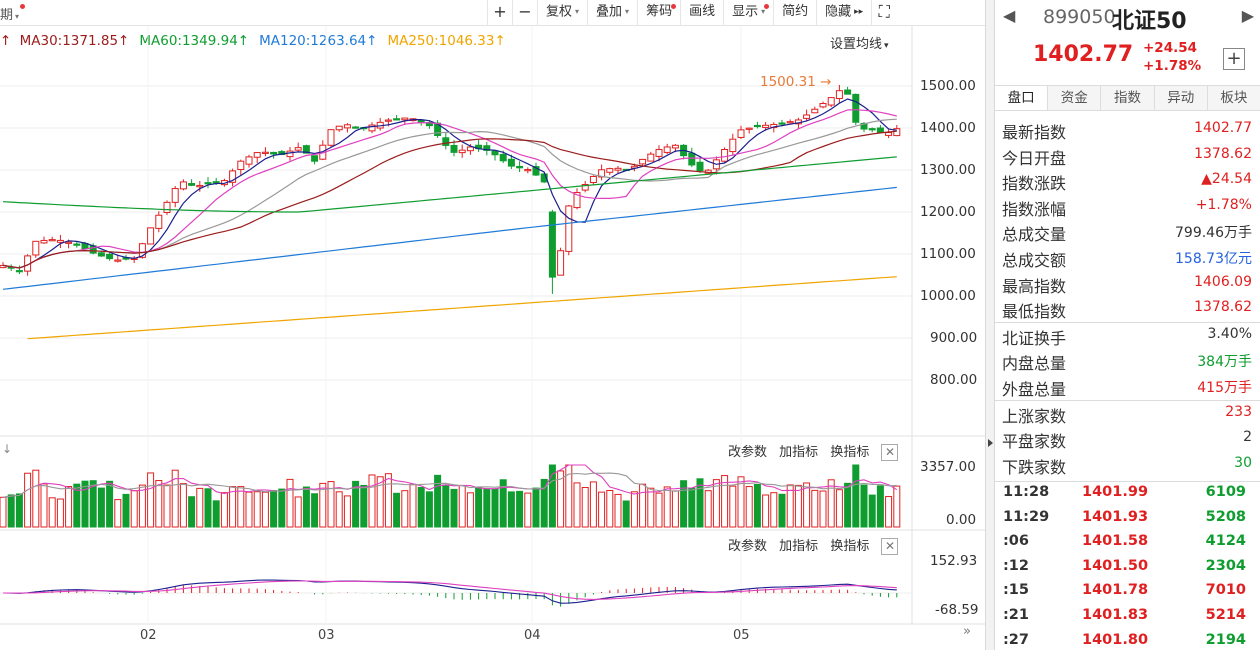 Image resolution: width=1260 pixels, height=650 pixels. Describe the element at coordinates (843, 13) in the screenshot. I see `hide-button: 隐藏 ▸▸` at that location.